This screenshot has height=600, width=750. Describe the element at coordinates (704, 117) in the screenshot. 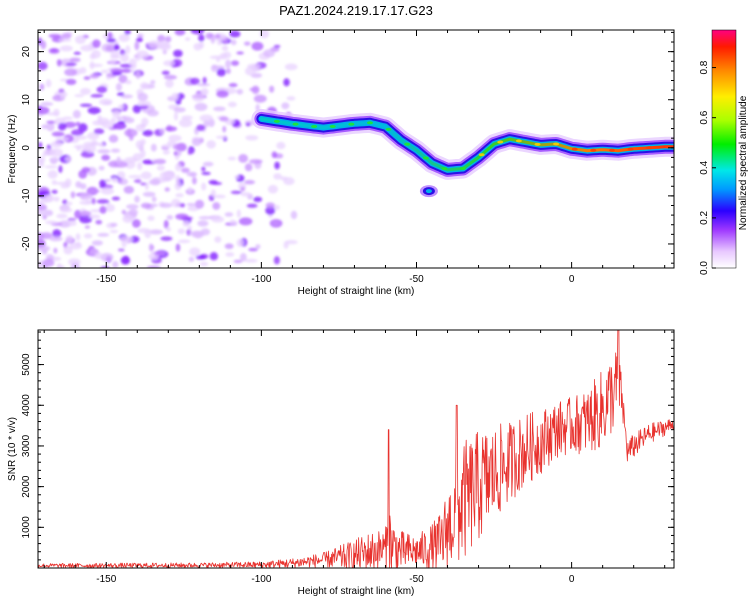

I see `colorbar-tick-label: 0.6` at that location.